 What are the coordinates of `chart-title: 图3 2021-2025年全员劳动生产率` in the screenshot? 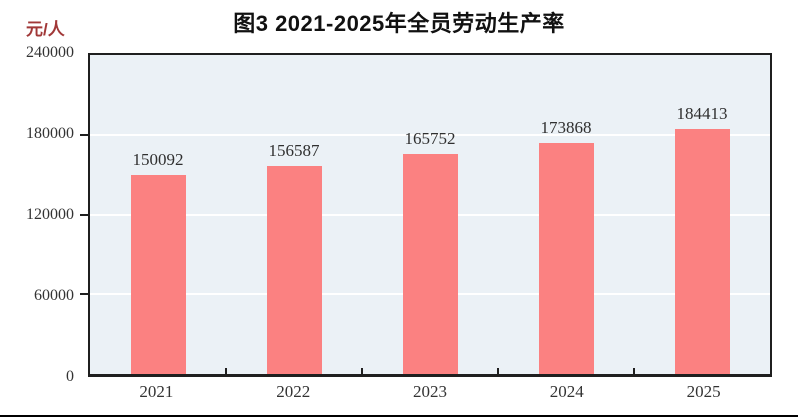 It's located at (399, 23).